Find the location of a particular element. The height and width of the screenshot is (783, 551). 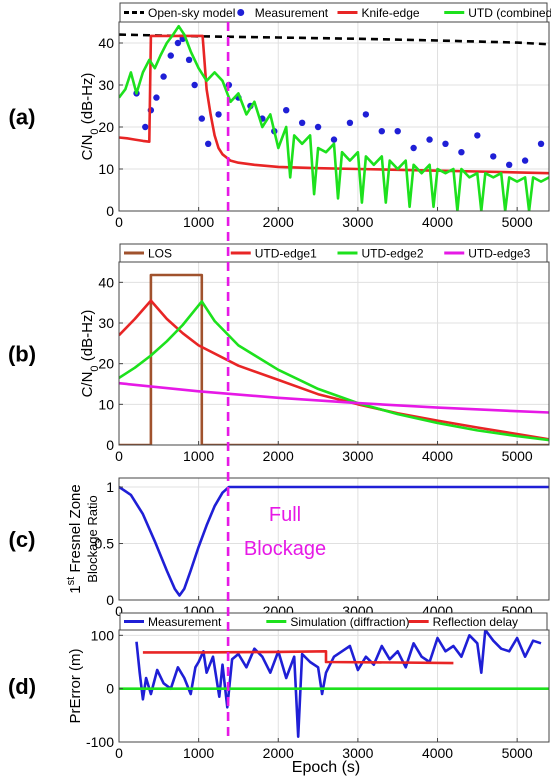

legend-item: UTD (combined) is located at coordinates (497, 13).